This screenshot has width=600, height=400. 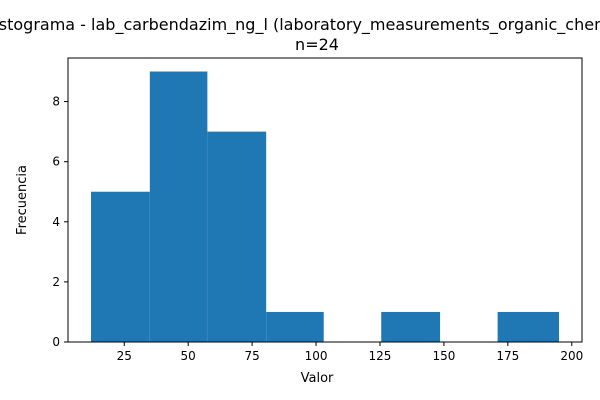 I want to click on y-axis-label: Frecuencia, so click(x=22, y=200).